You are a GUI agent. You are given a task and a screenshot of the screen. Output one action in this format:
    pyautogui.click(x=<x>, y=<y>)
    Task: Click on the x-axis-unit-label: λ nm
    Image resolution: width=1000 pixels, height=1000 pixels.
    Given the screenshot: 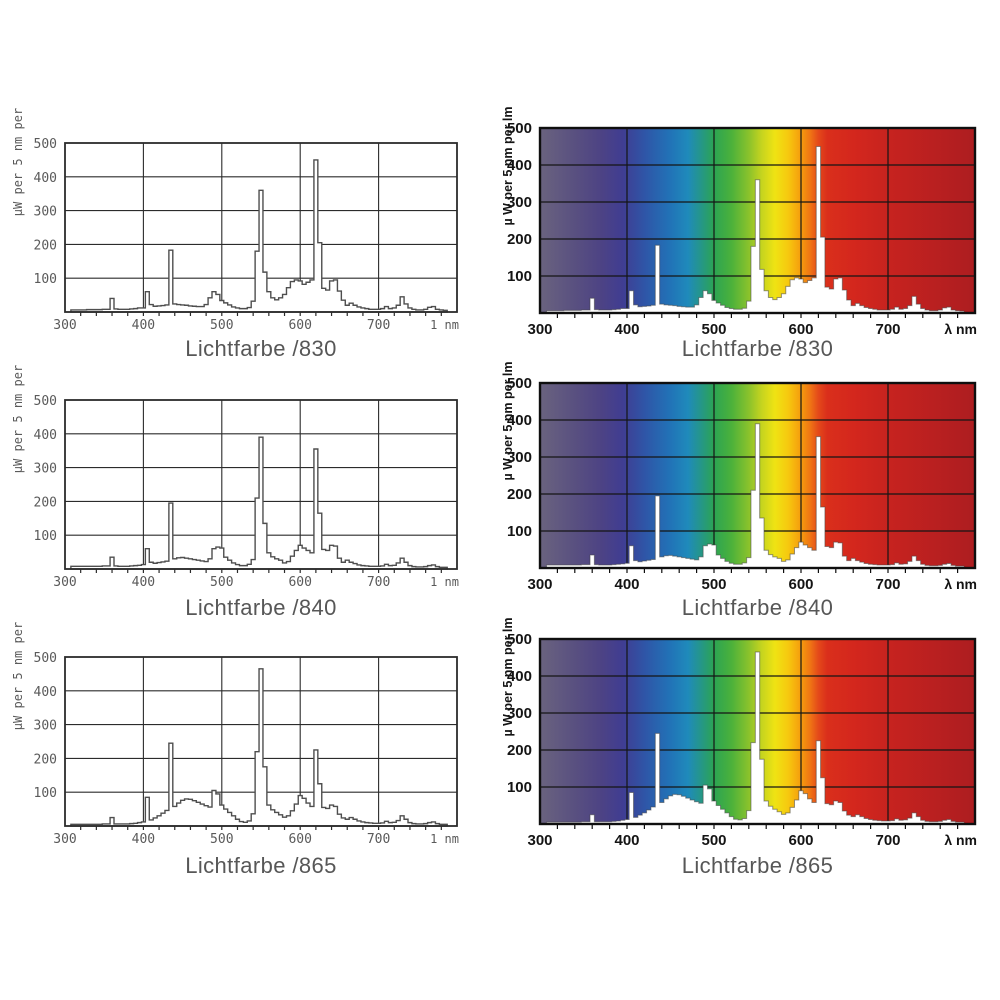 What is the action you would take?
    pyautogui.click(x=960, y=840)
    